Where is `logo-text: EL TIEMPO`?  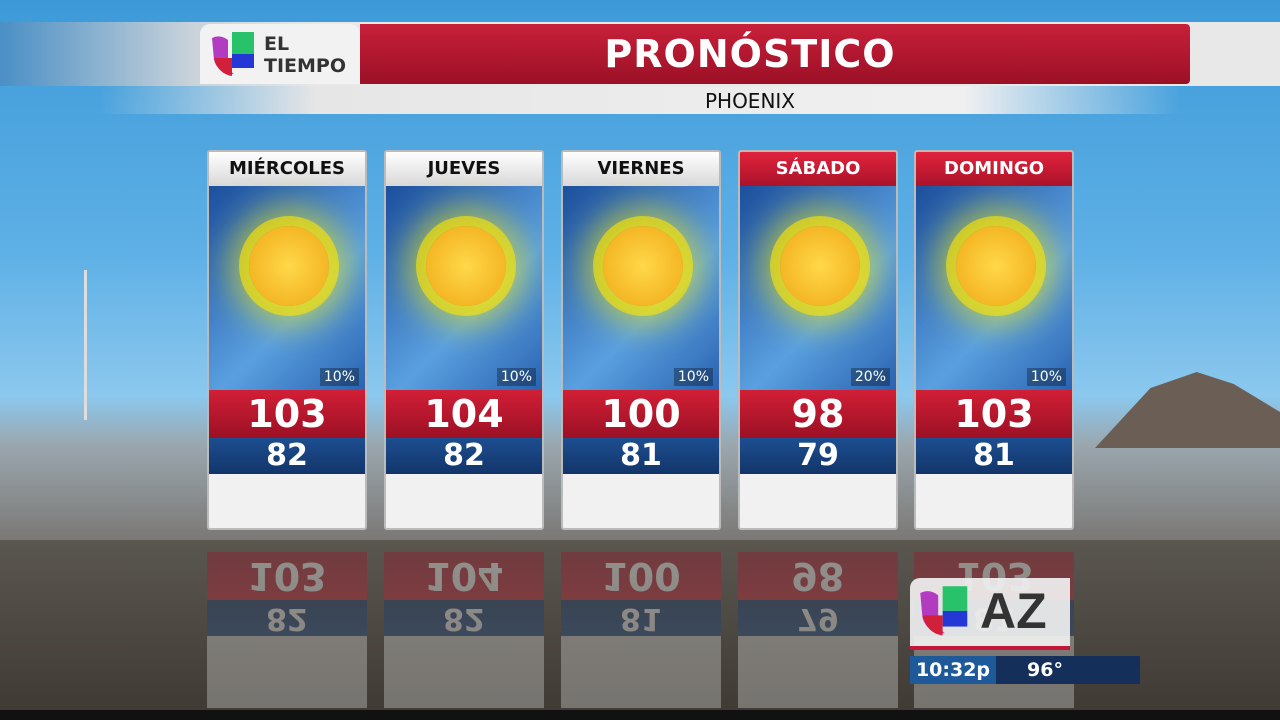
logo-text: EL TIEMPO is located at coordinates (305, 55).